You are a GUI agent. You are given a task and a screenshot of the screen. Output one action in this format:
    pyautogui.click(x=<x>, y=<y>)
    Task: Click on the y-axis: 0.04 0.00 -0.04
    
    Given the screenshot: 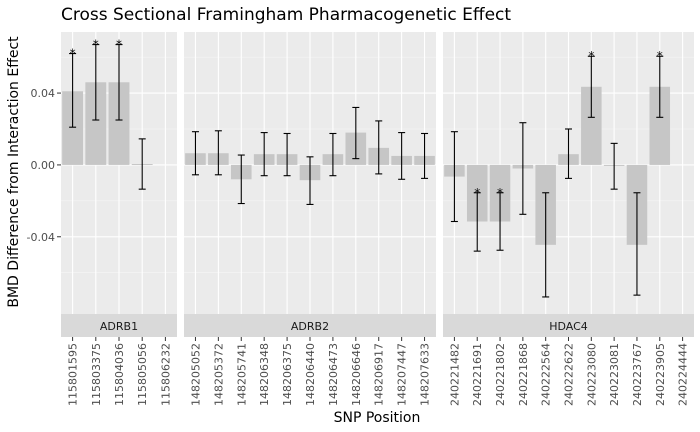 What is the action you would take?
    pyautogui.click(x=44, y=165)
    